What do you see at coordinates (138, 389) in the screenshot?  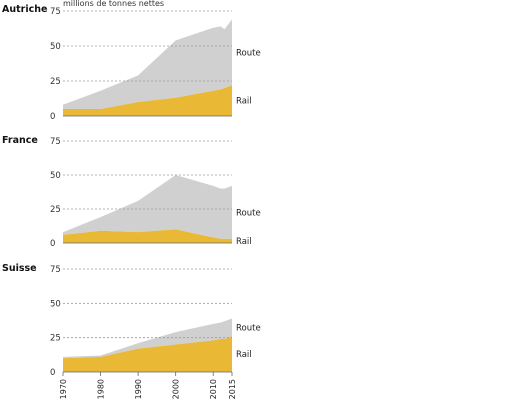 I see `x-tick-label: 1990` at bounding box center [138, 389].